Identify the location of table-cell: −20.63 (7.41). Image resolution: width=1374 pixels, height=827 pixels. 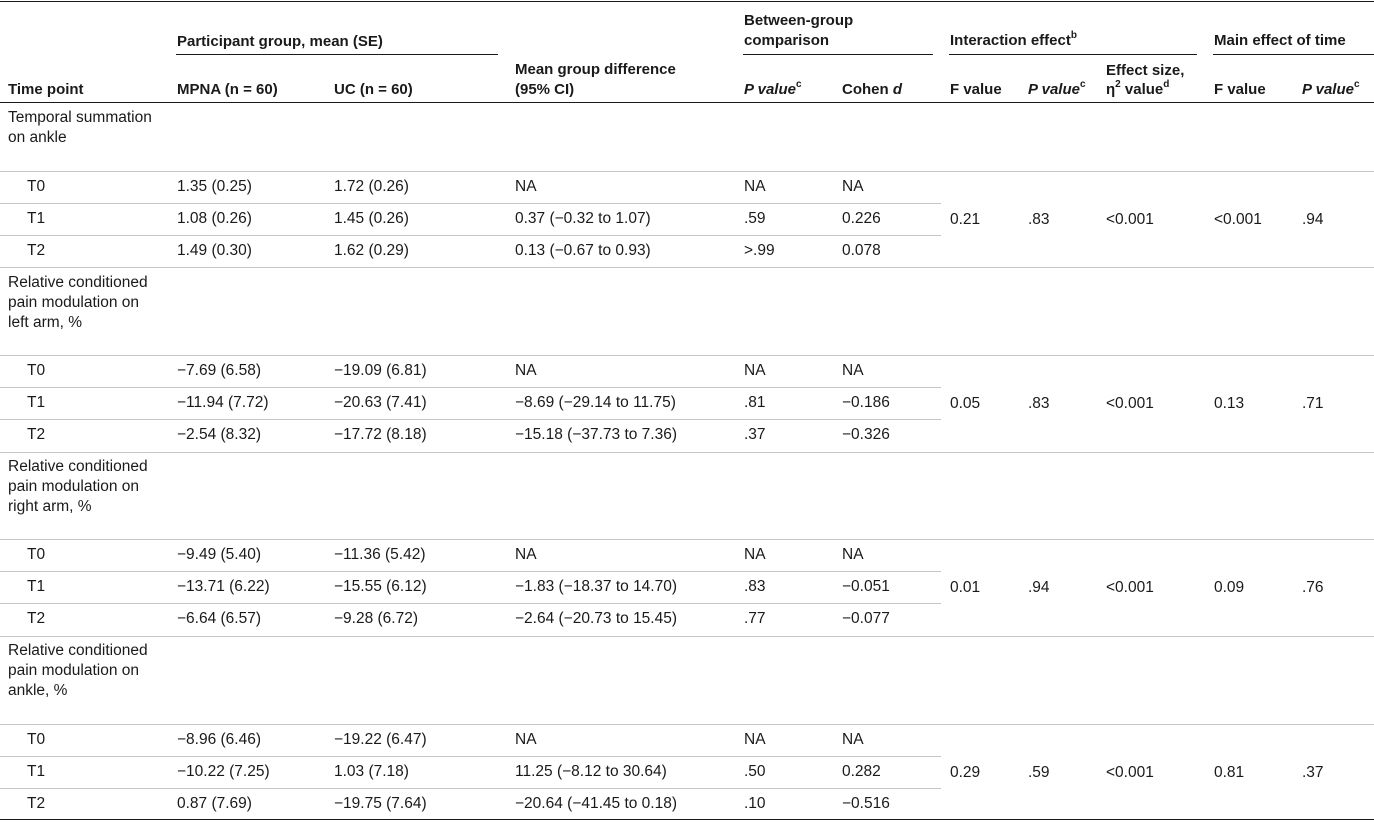
(380, 402).